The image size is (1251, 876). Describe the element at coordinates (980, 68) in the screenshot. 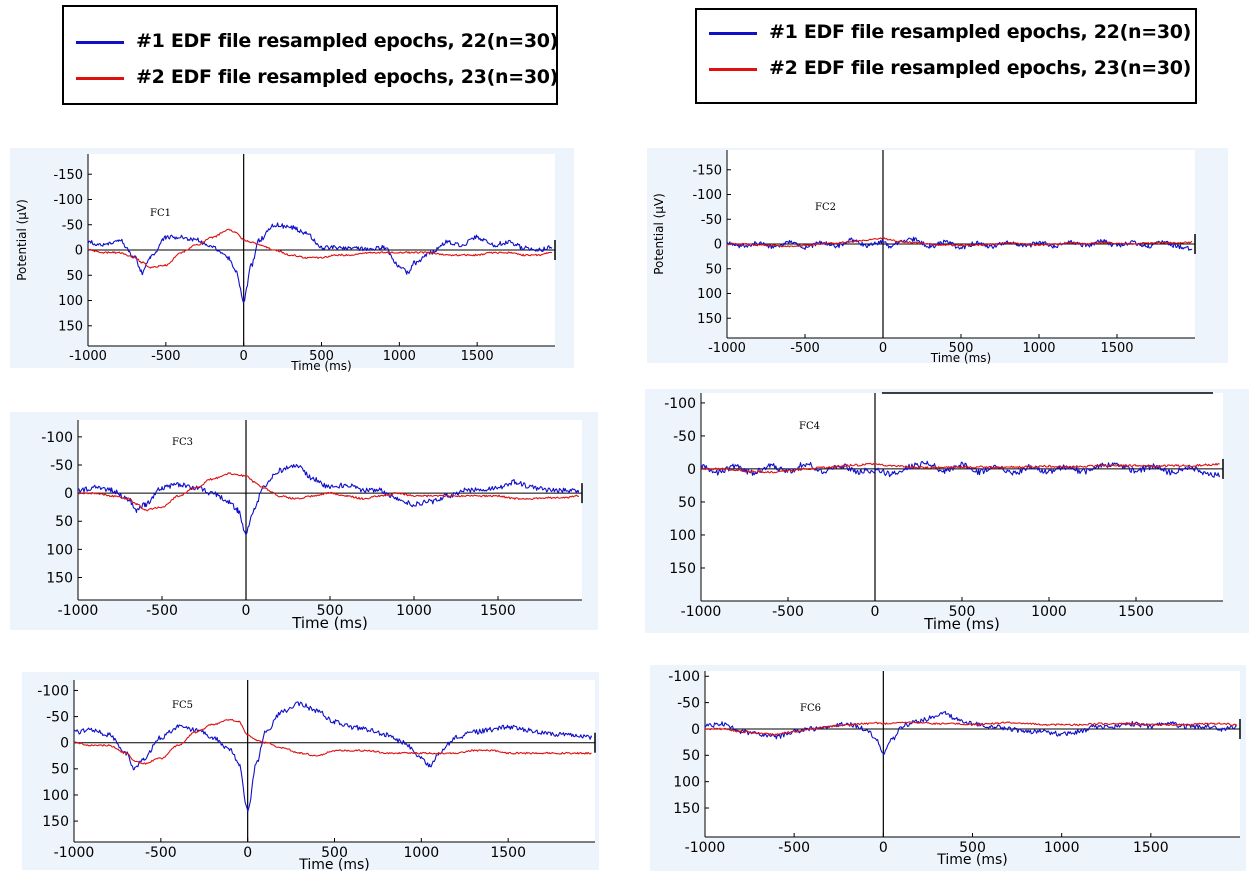

I see `legend-label: #2 EDF file resampled epochs, 23(n=30)` at that location.